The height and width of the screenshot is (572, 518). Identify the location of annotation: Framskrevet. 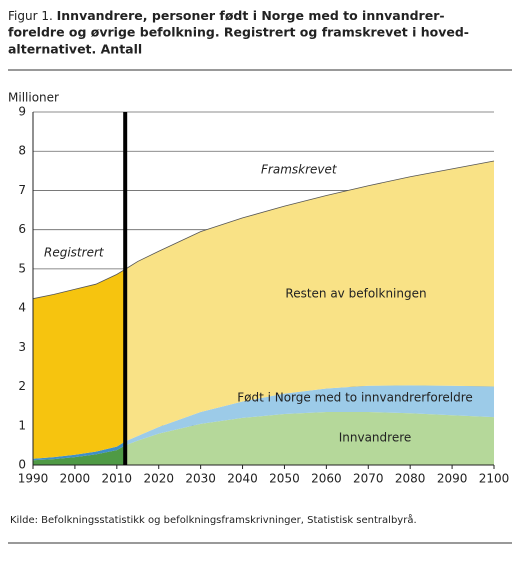
(299, 170).